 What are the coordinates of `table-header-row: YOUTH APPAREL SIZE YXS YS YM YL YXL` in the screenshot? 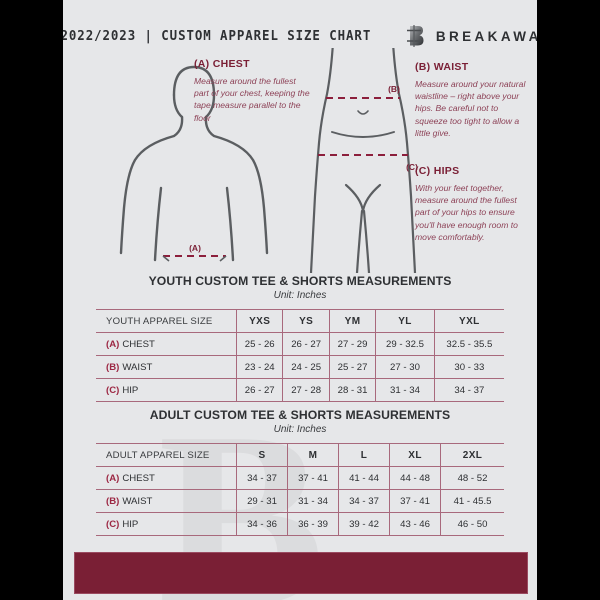 It's located at (300, 321).